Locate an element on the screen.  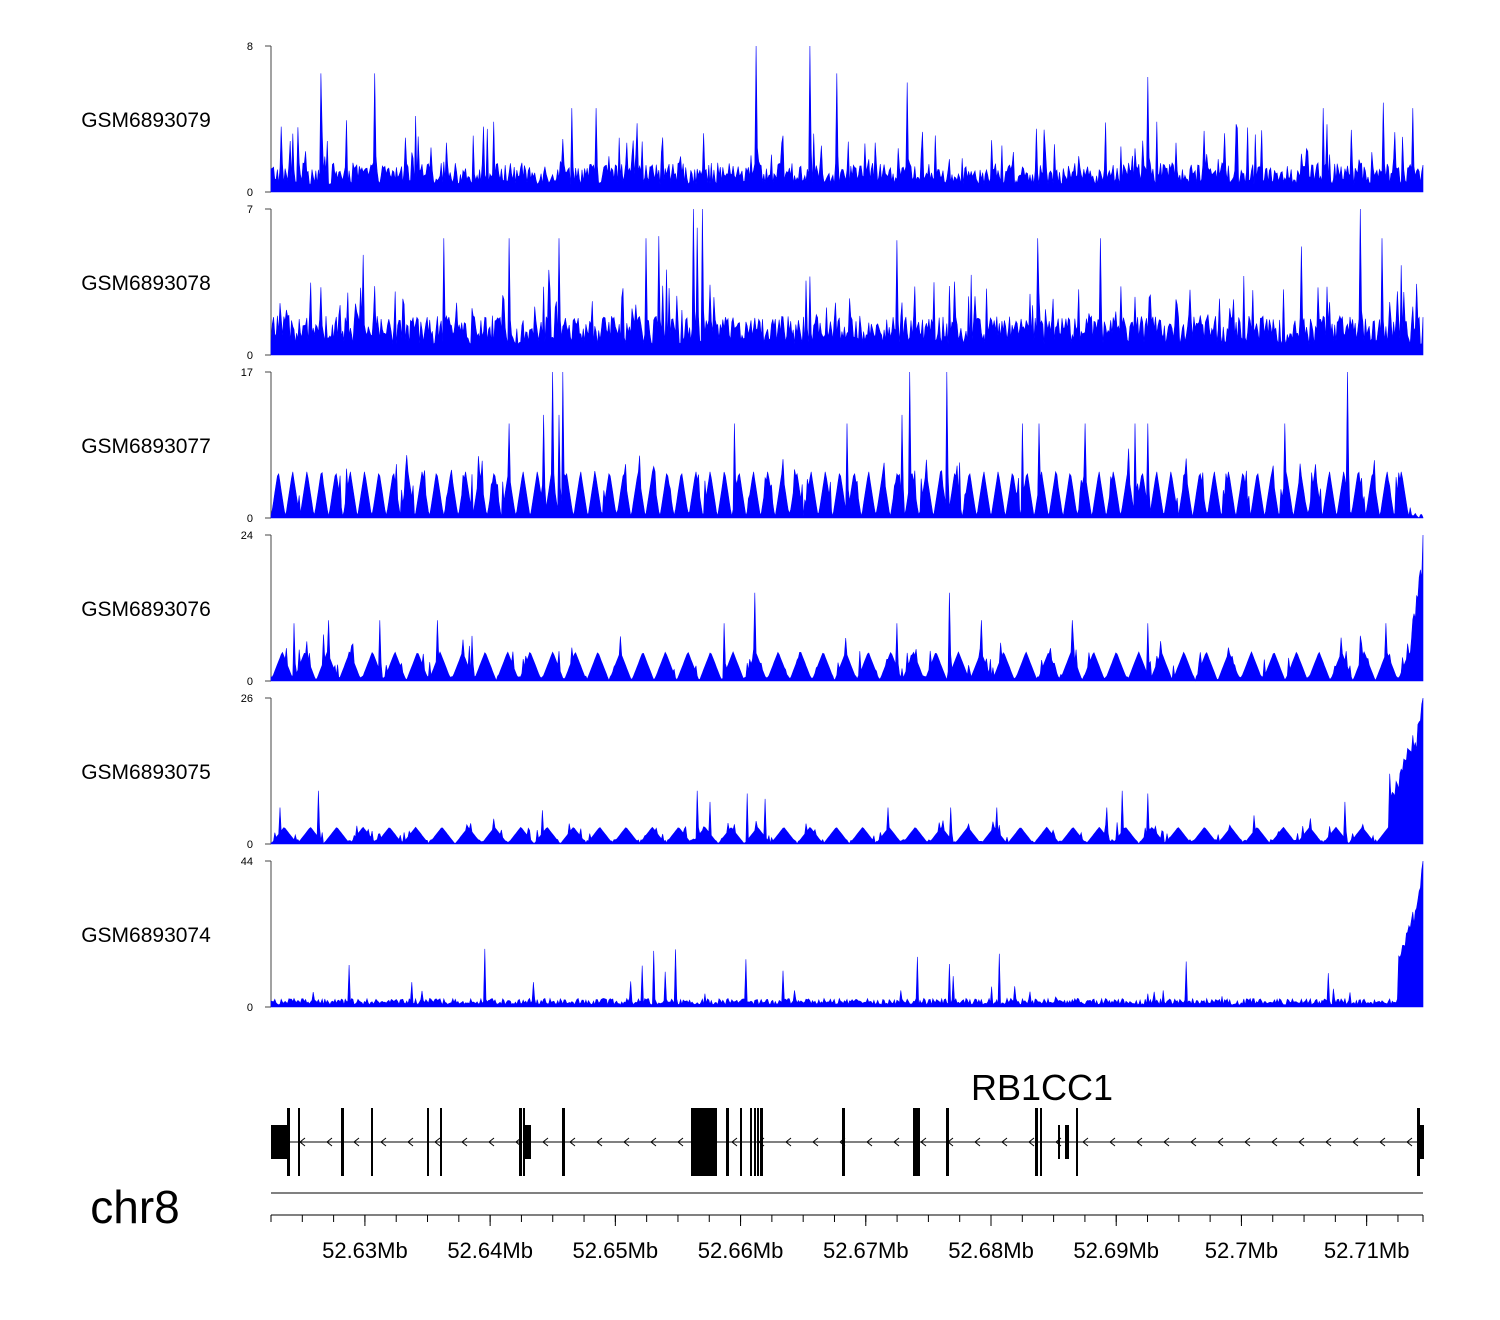
track-GSM6893078: GSM6893078 7 0 is located at coordinates (752, 283).